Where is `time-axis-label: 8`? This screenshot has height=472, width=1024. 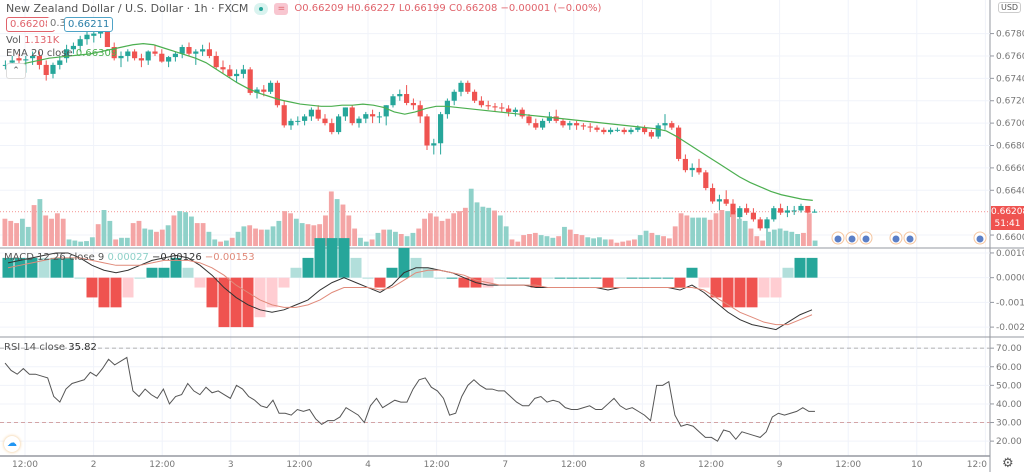
time-axis-label: 8 is located at coordinates (643, 465).